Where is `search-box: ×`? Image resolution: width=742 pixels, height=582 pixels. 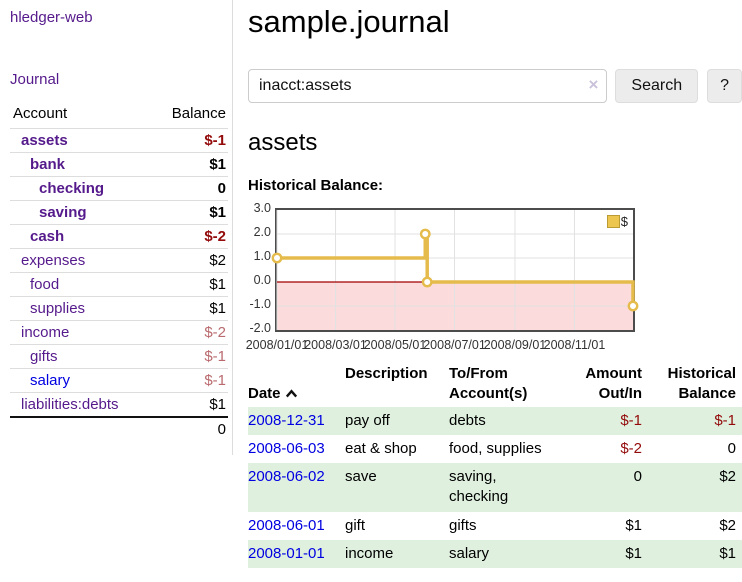 search-box: × is located at coordinates (428, 86).